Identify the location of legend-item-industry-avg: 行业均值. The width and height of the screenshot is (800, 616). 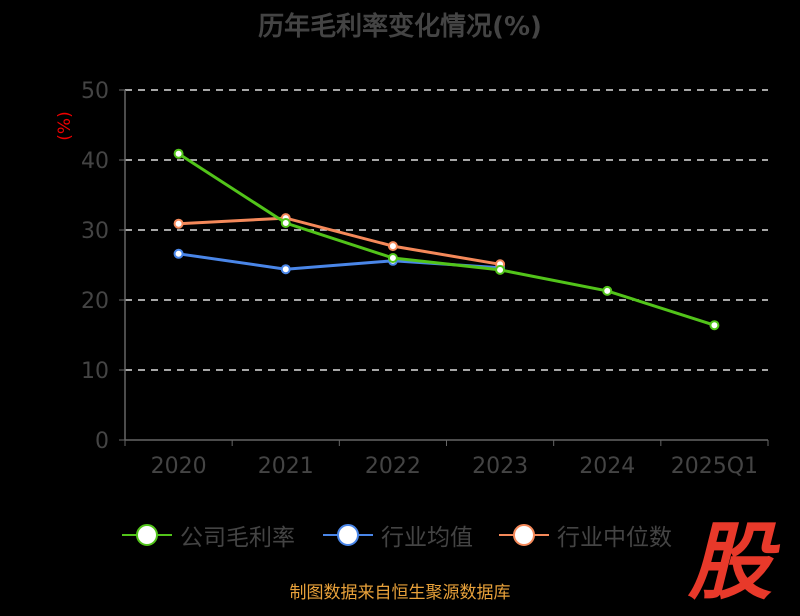
(398, 535).